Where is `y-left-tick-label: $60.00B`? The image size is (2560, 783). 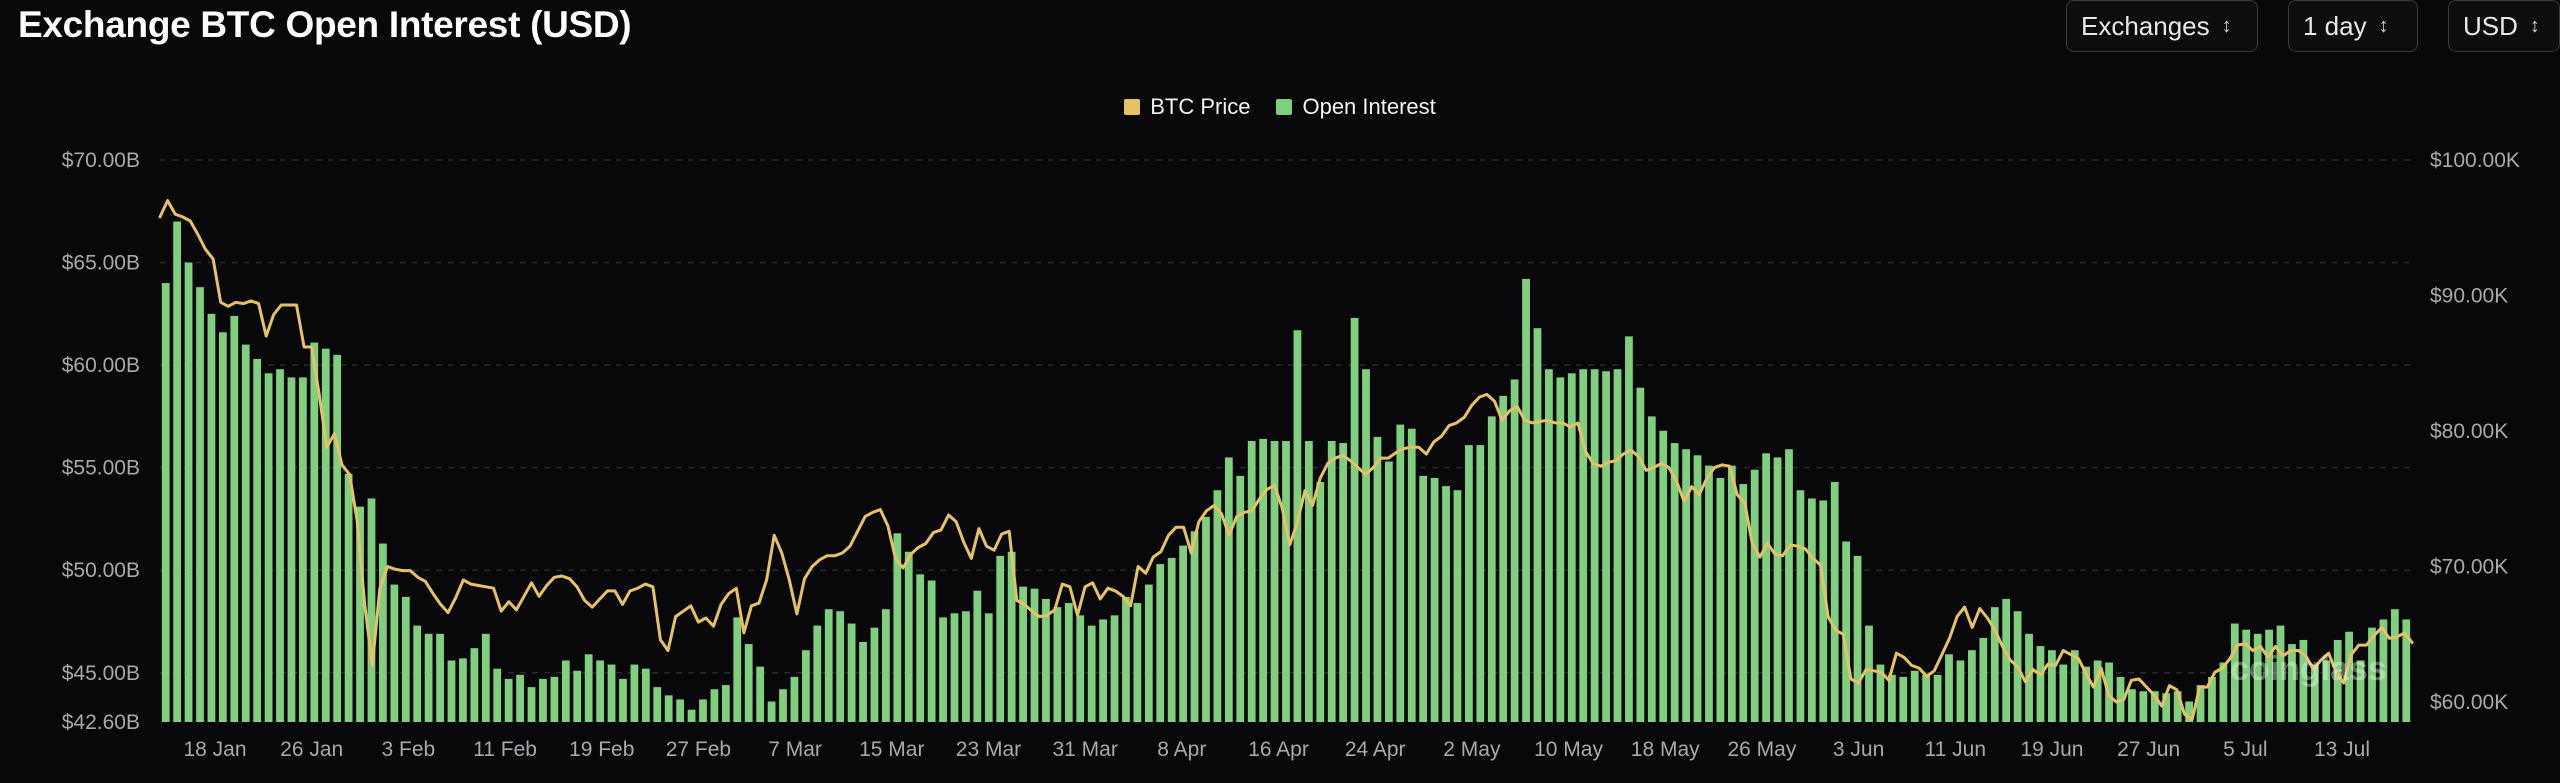
y-left-tick-label: $60.00B is located at coordinates (101, 365).